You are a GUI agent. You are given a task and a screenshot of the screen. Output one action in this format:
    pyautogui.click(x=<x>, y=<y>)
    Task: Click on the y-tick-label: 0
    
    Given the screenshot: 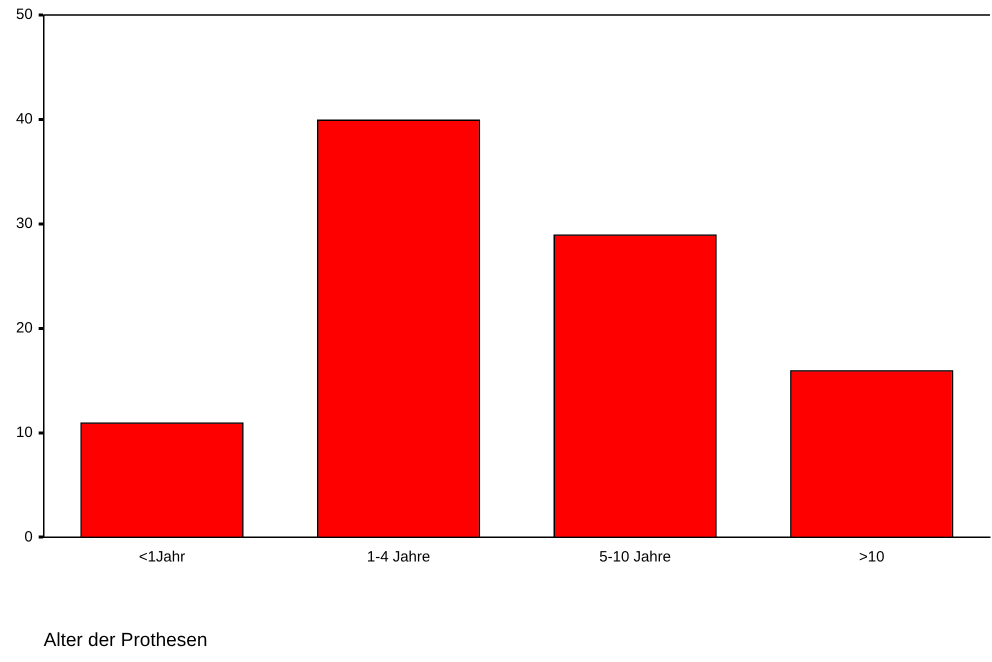 What is the action you would take?
    pyautogui.click(x=28, y=537)
    